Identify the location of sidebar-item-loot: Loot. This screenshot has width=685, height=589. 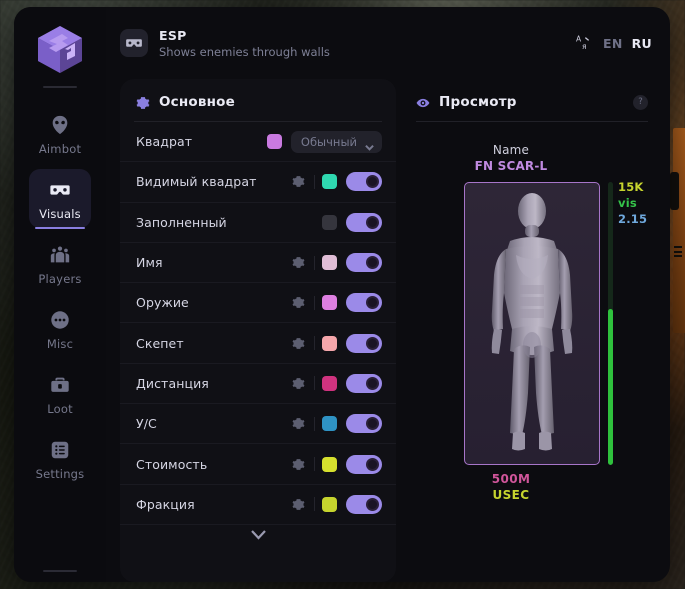
(60, 393).